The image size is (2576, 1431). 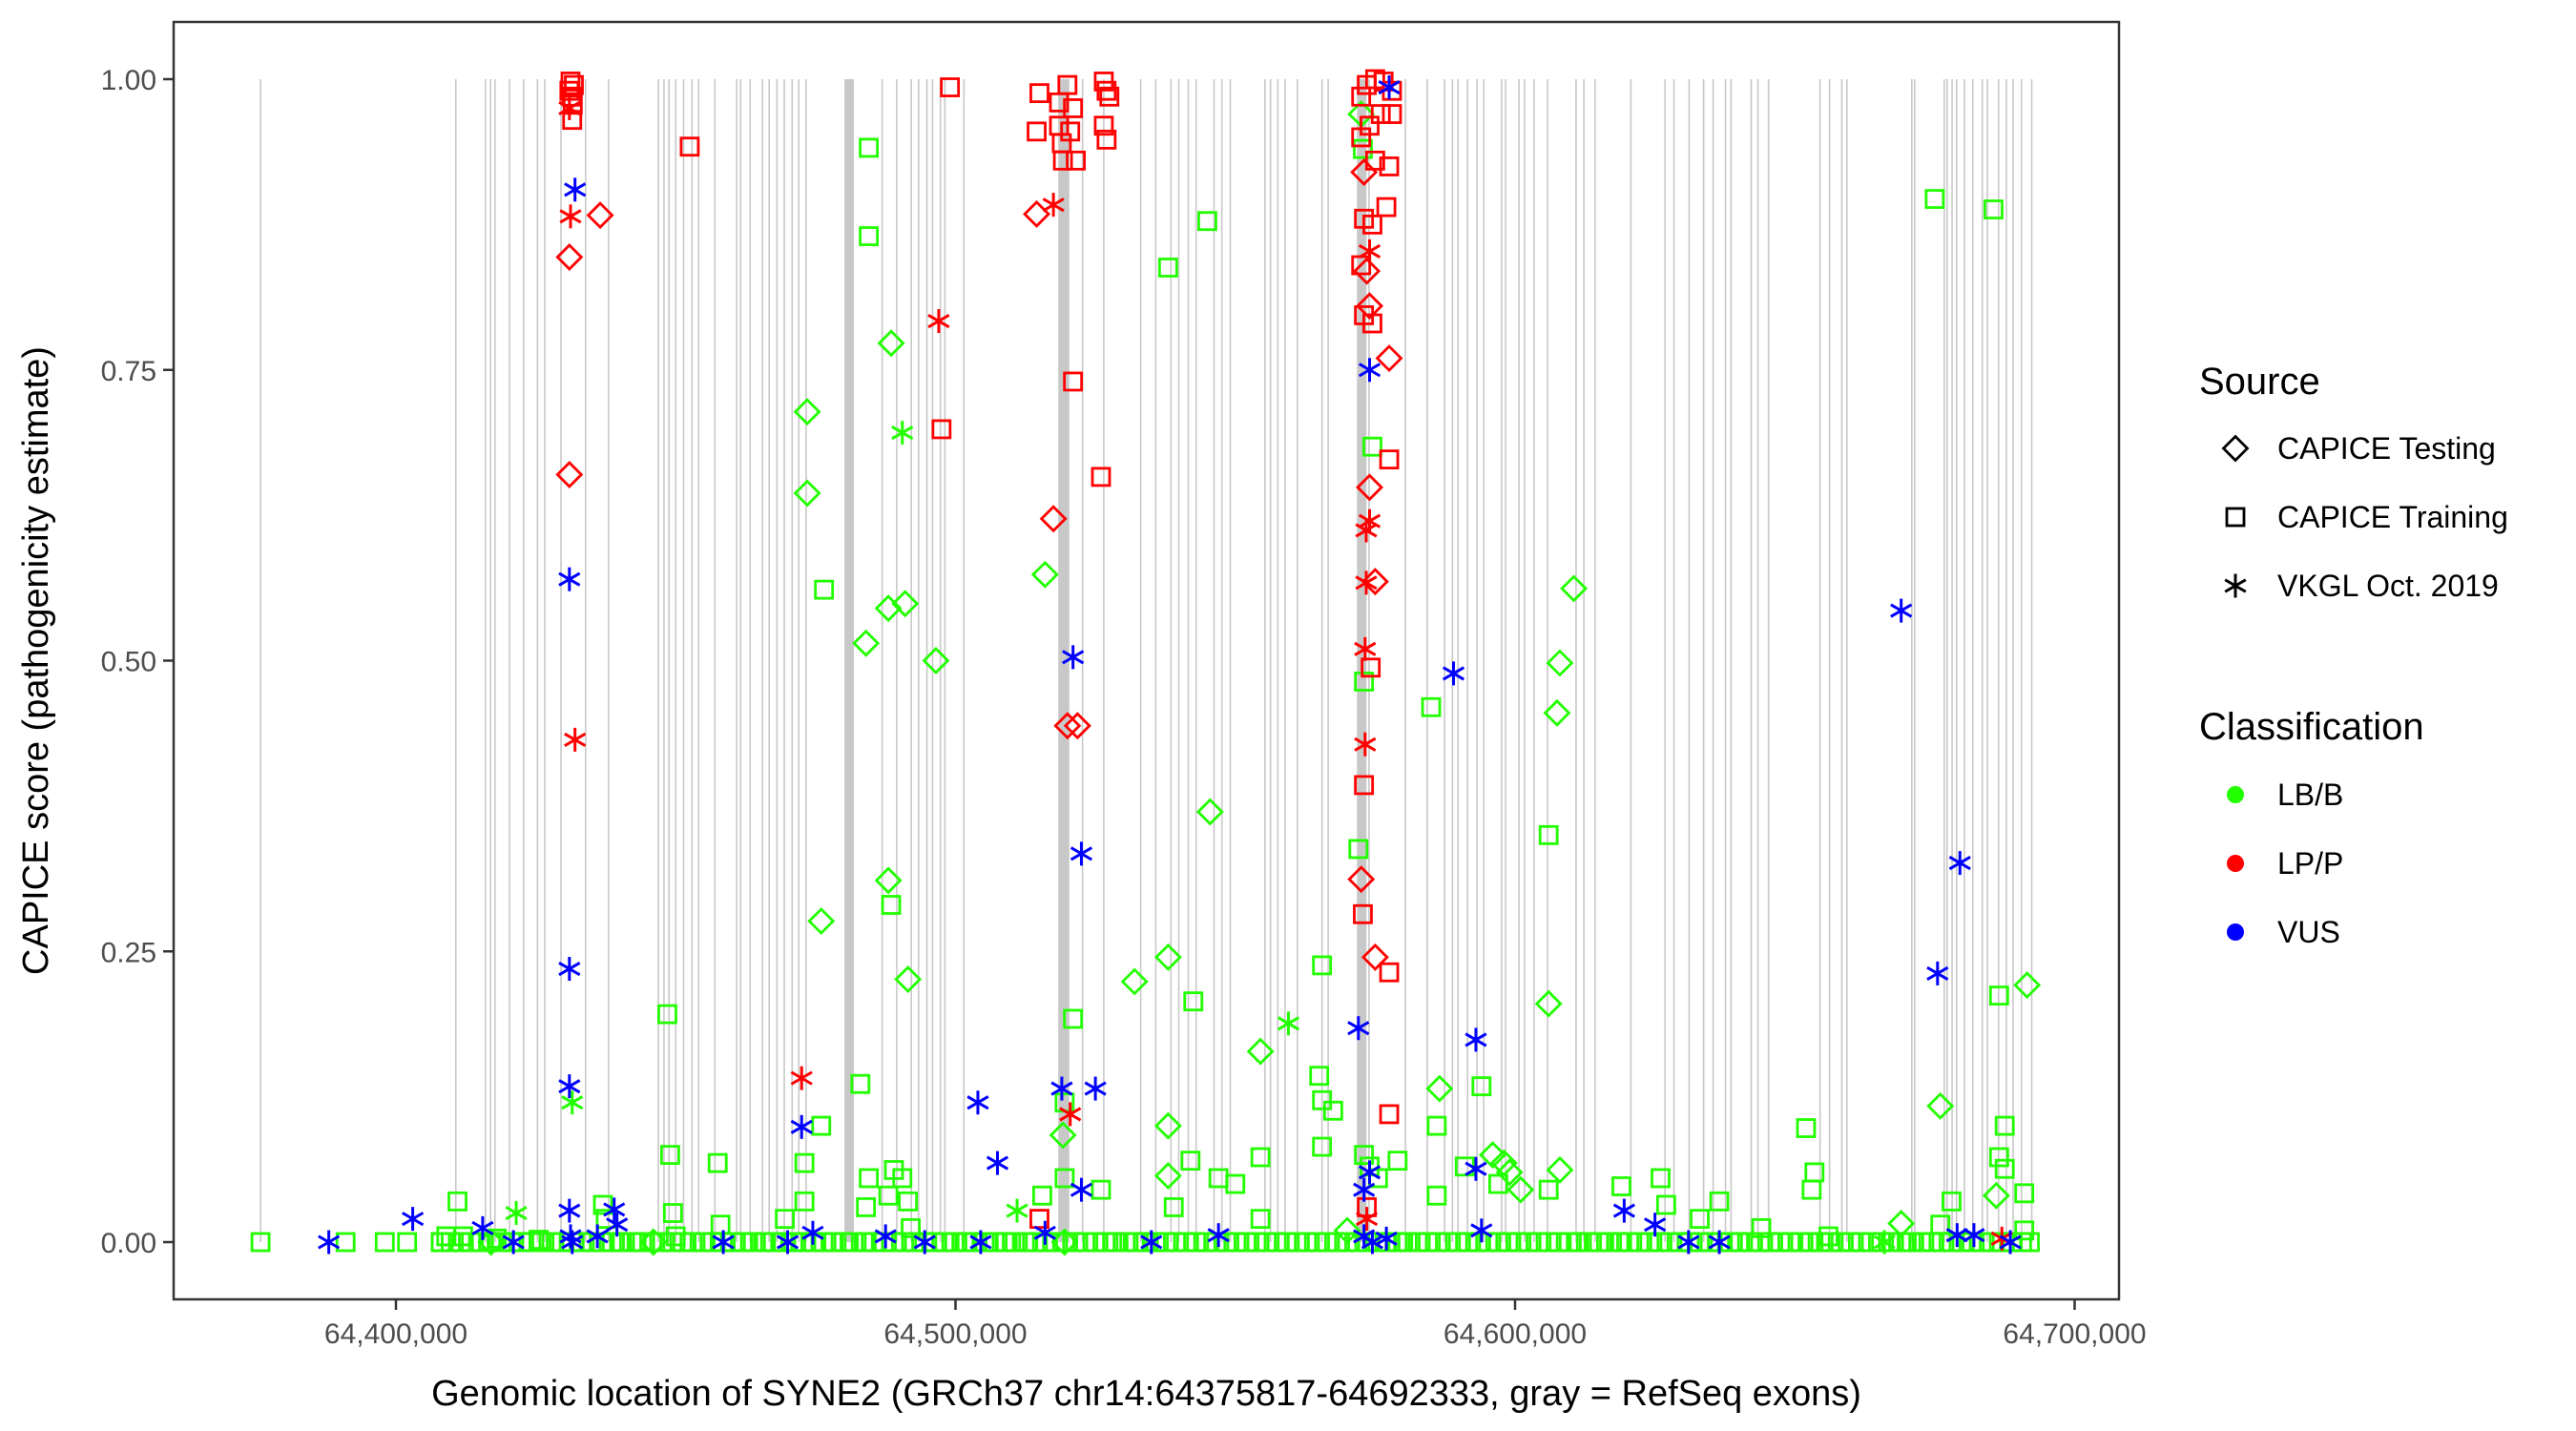 I want to click on legend-key-asterisk, so click(x=2235, y=585).